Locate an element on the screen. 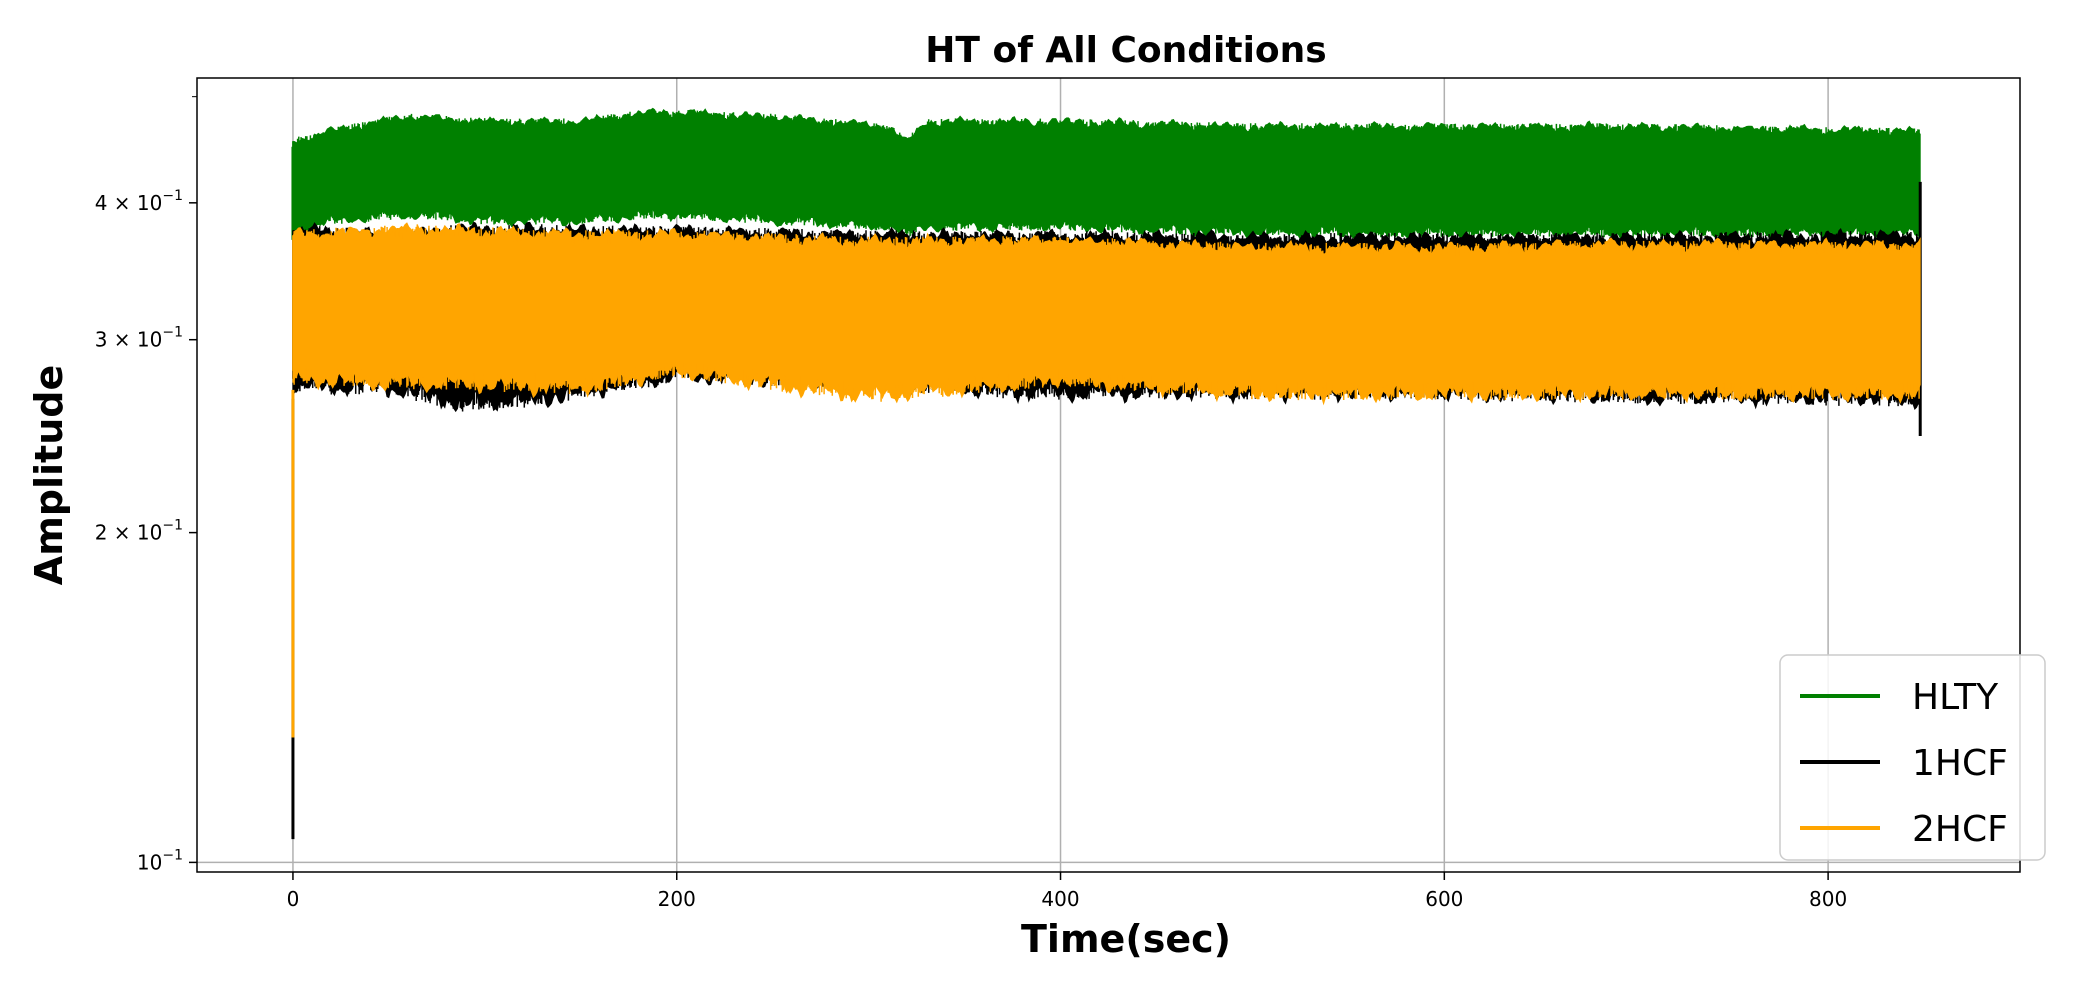  x-tick-label: 400 is located at coordinates (1060, 899).